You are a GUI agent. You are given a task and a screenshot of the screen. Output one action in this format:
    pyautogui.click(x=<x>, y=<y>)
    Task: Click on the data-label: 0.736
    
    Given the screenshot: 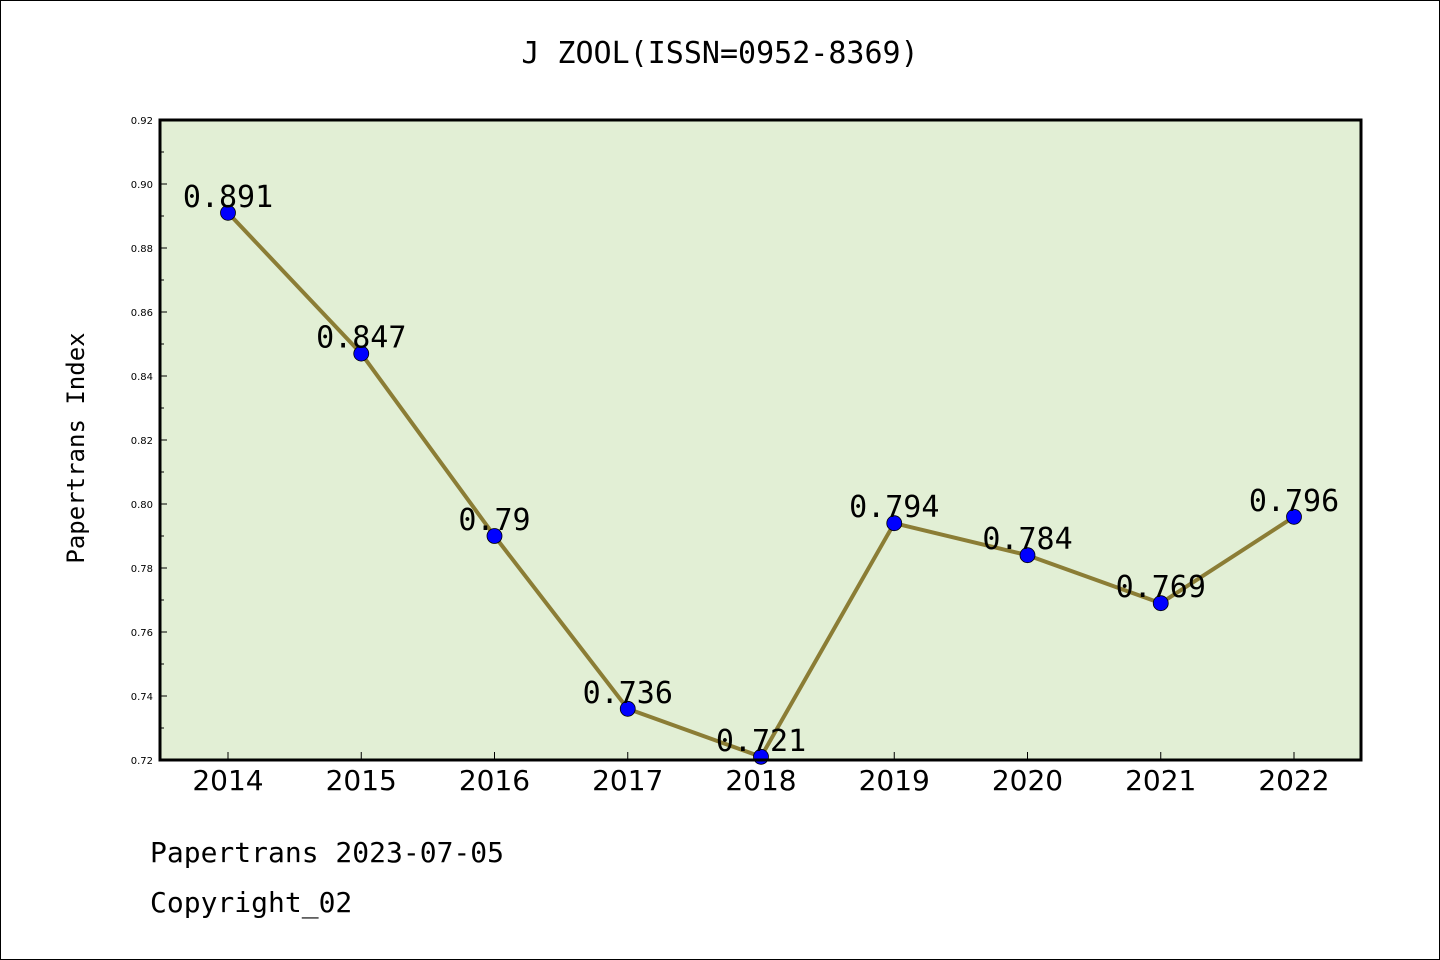 What is the action you would take?
    pyautogui.click(x=628, y=693)
    